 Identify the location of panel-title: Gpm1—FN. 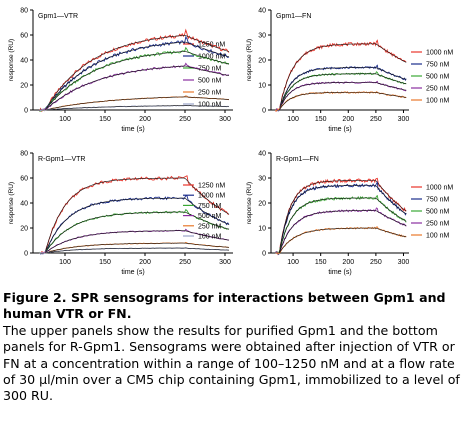
(293, 16).